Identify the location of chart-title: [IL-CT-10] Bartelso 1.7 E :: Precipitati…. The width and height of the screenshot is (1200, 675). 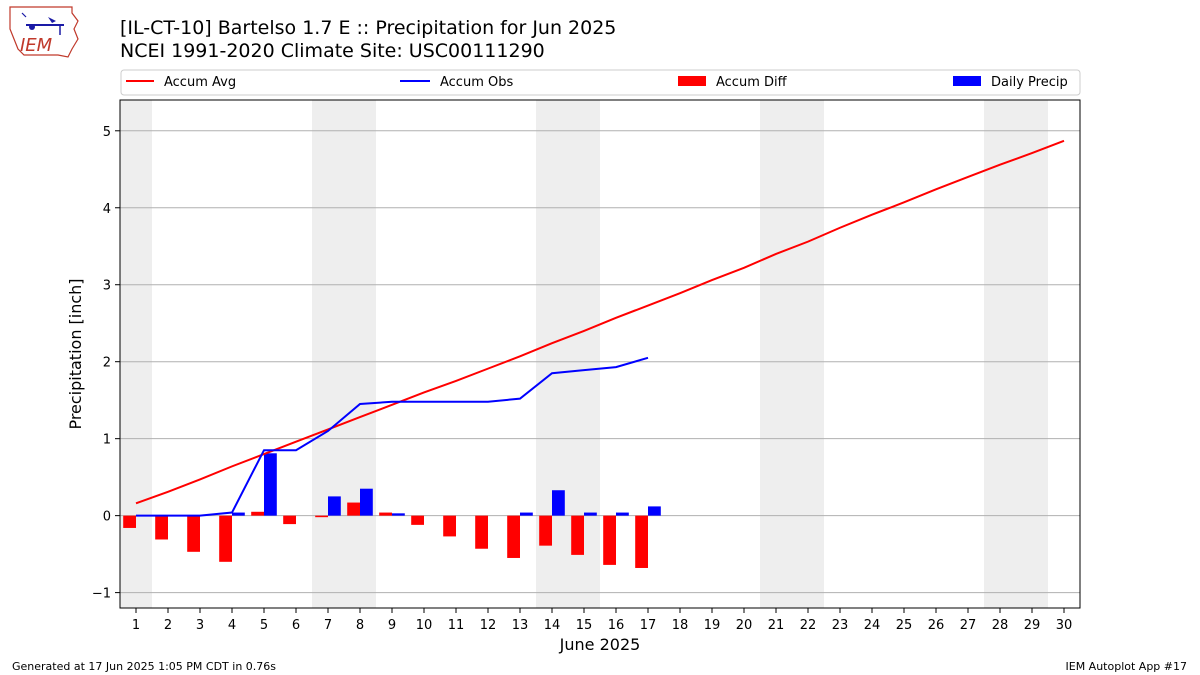
(368, 28).